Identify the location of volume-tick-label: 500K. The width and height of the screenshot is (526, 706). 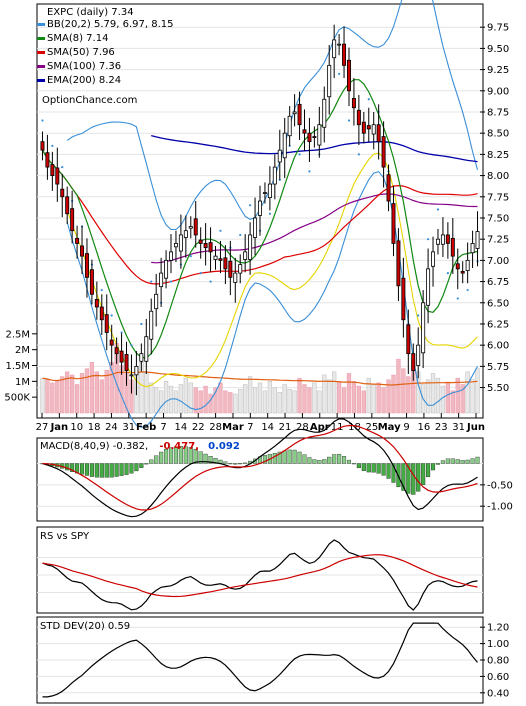
(17, 398).